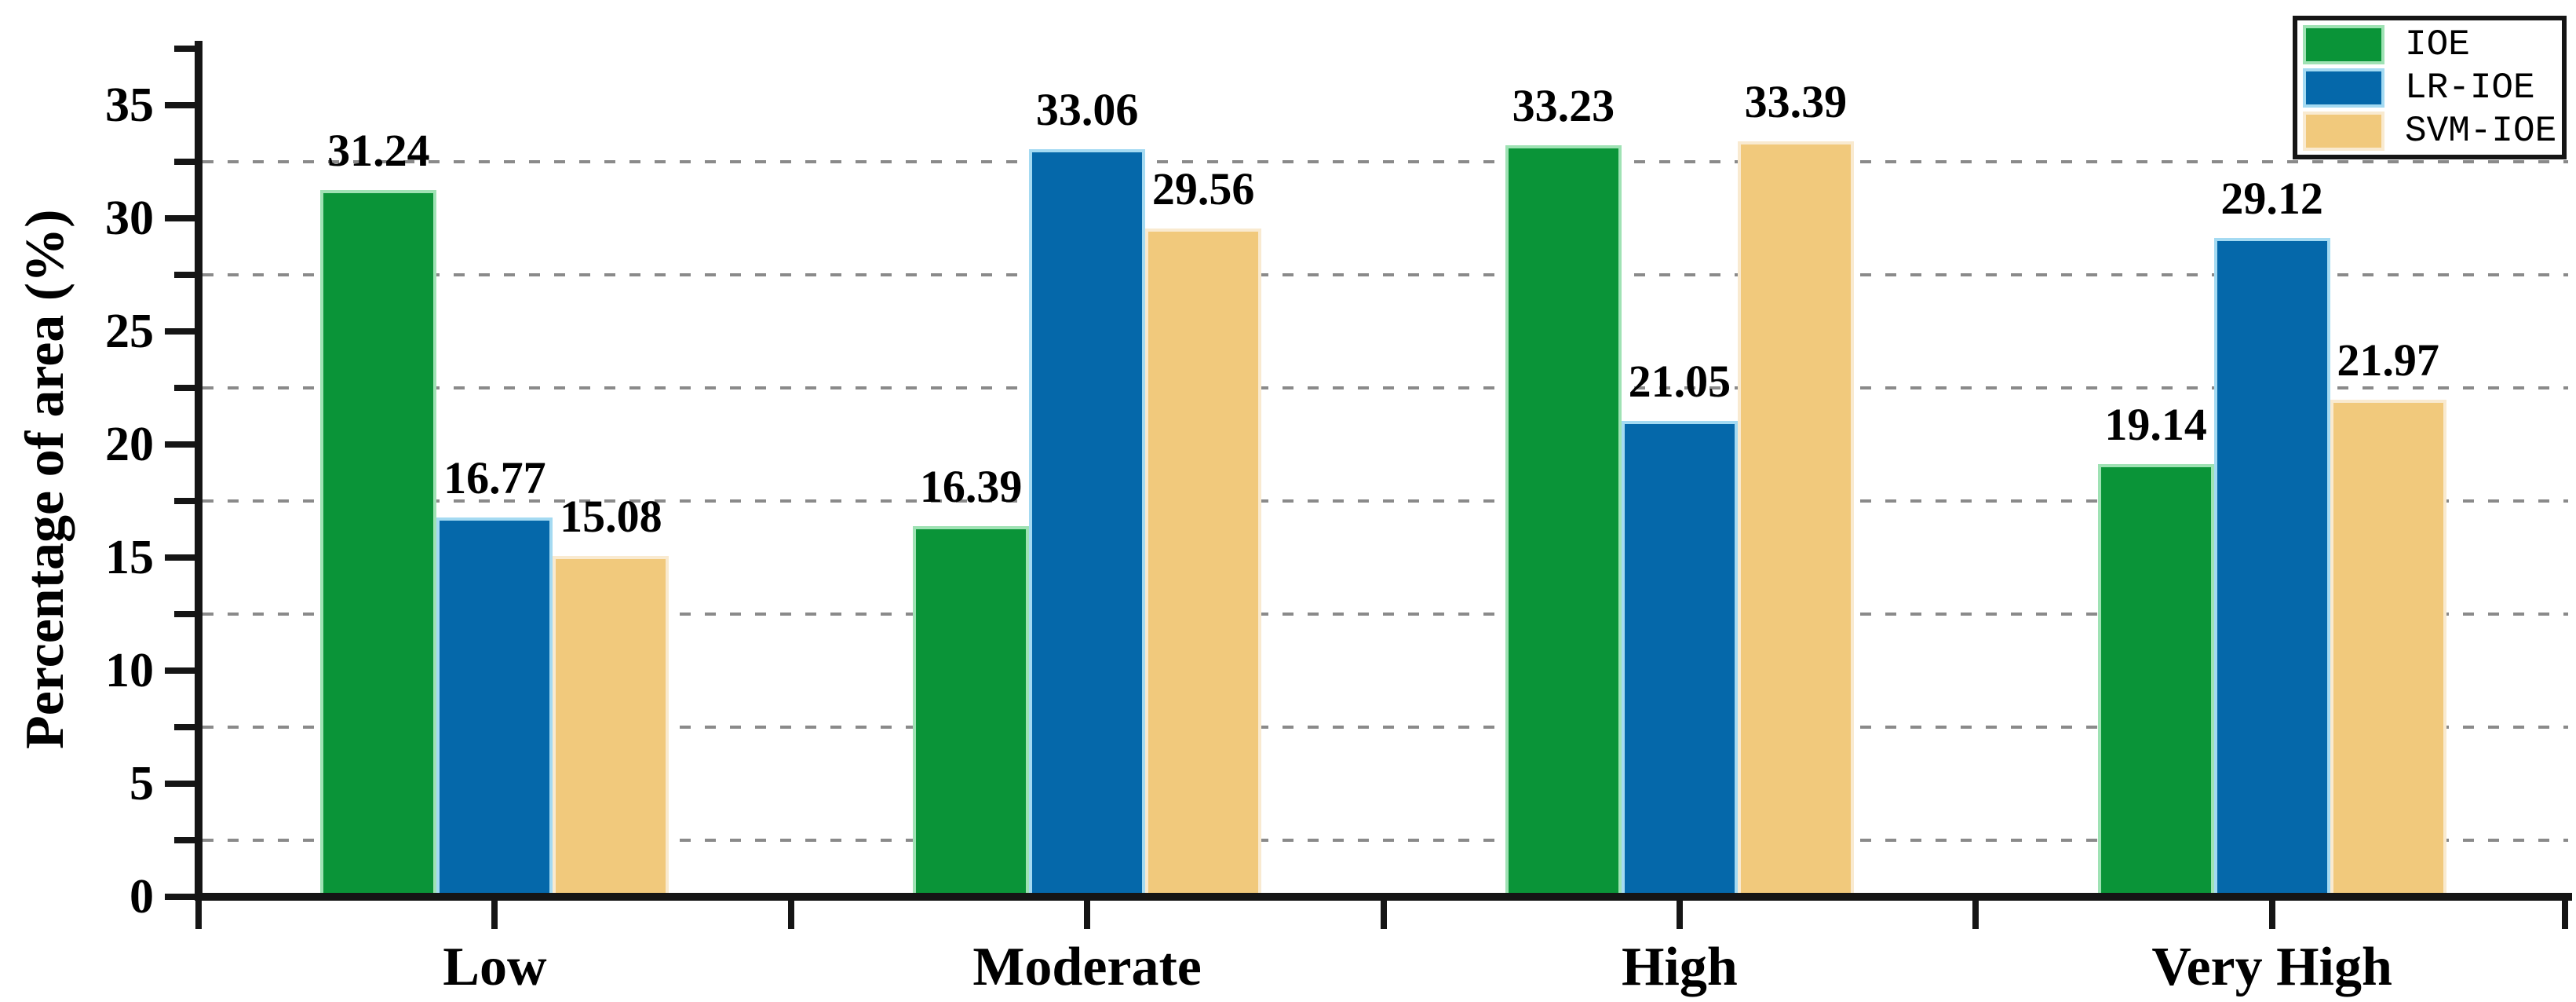 The width and height of the screenshot is (2576, 1002). Describe the element at coordinates (1563, 522) in the screenshot. I see `bar-ioe-high` at that location.